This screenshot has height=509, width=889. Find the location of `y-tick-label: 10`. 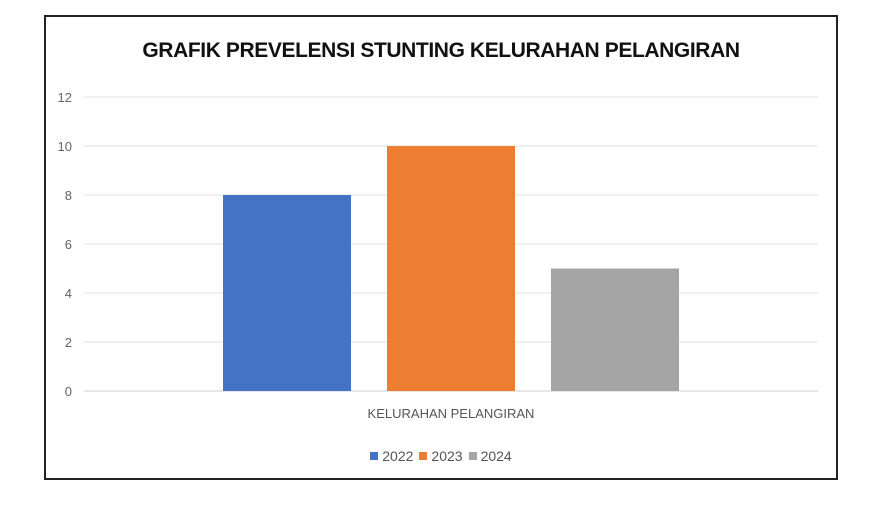

y-tick-label: 10 is located at coordinates (65, 146).